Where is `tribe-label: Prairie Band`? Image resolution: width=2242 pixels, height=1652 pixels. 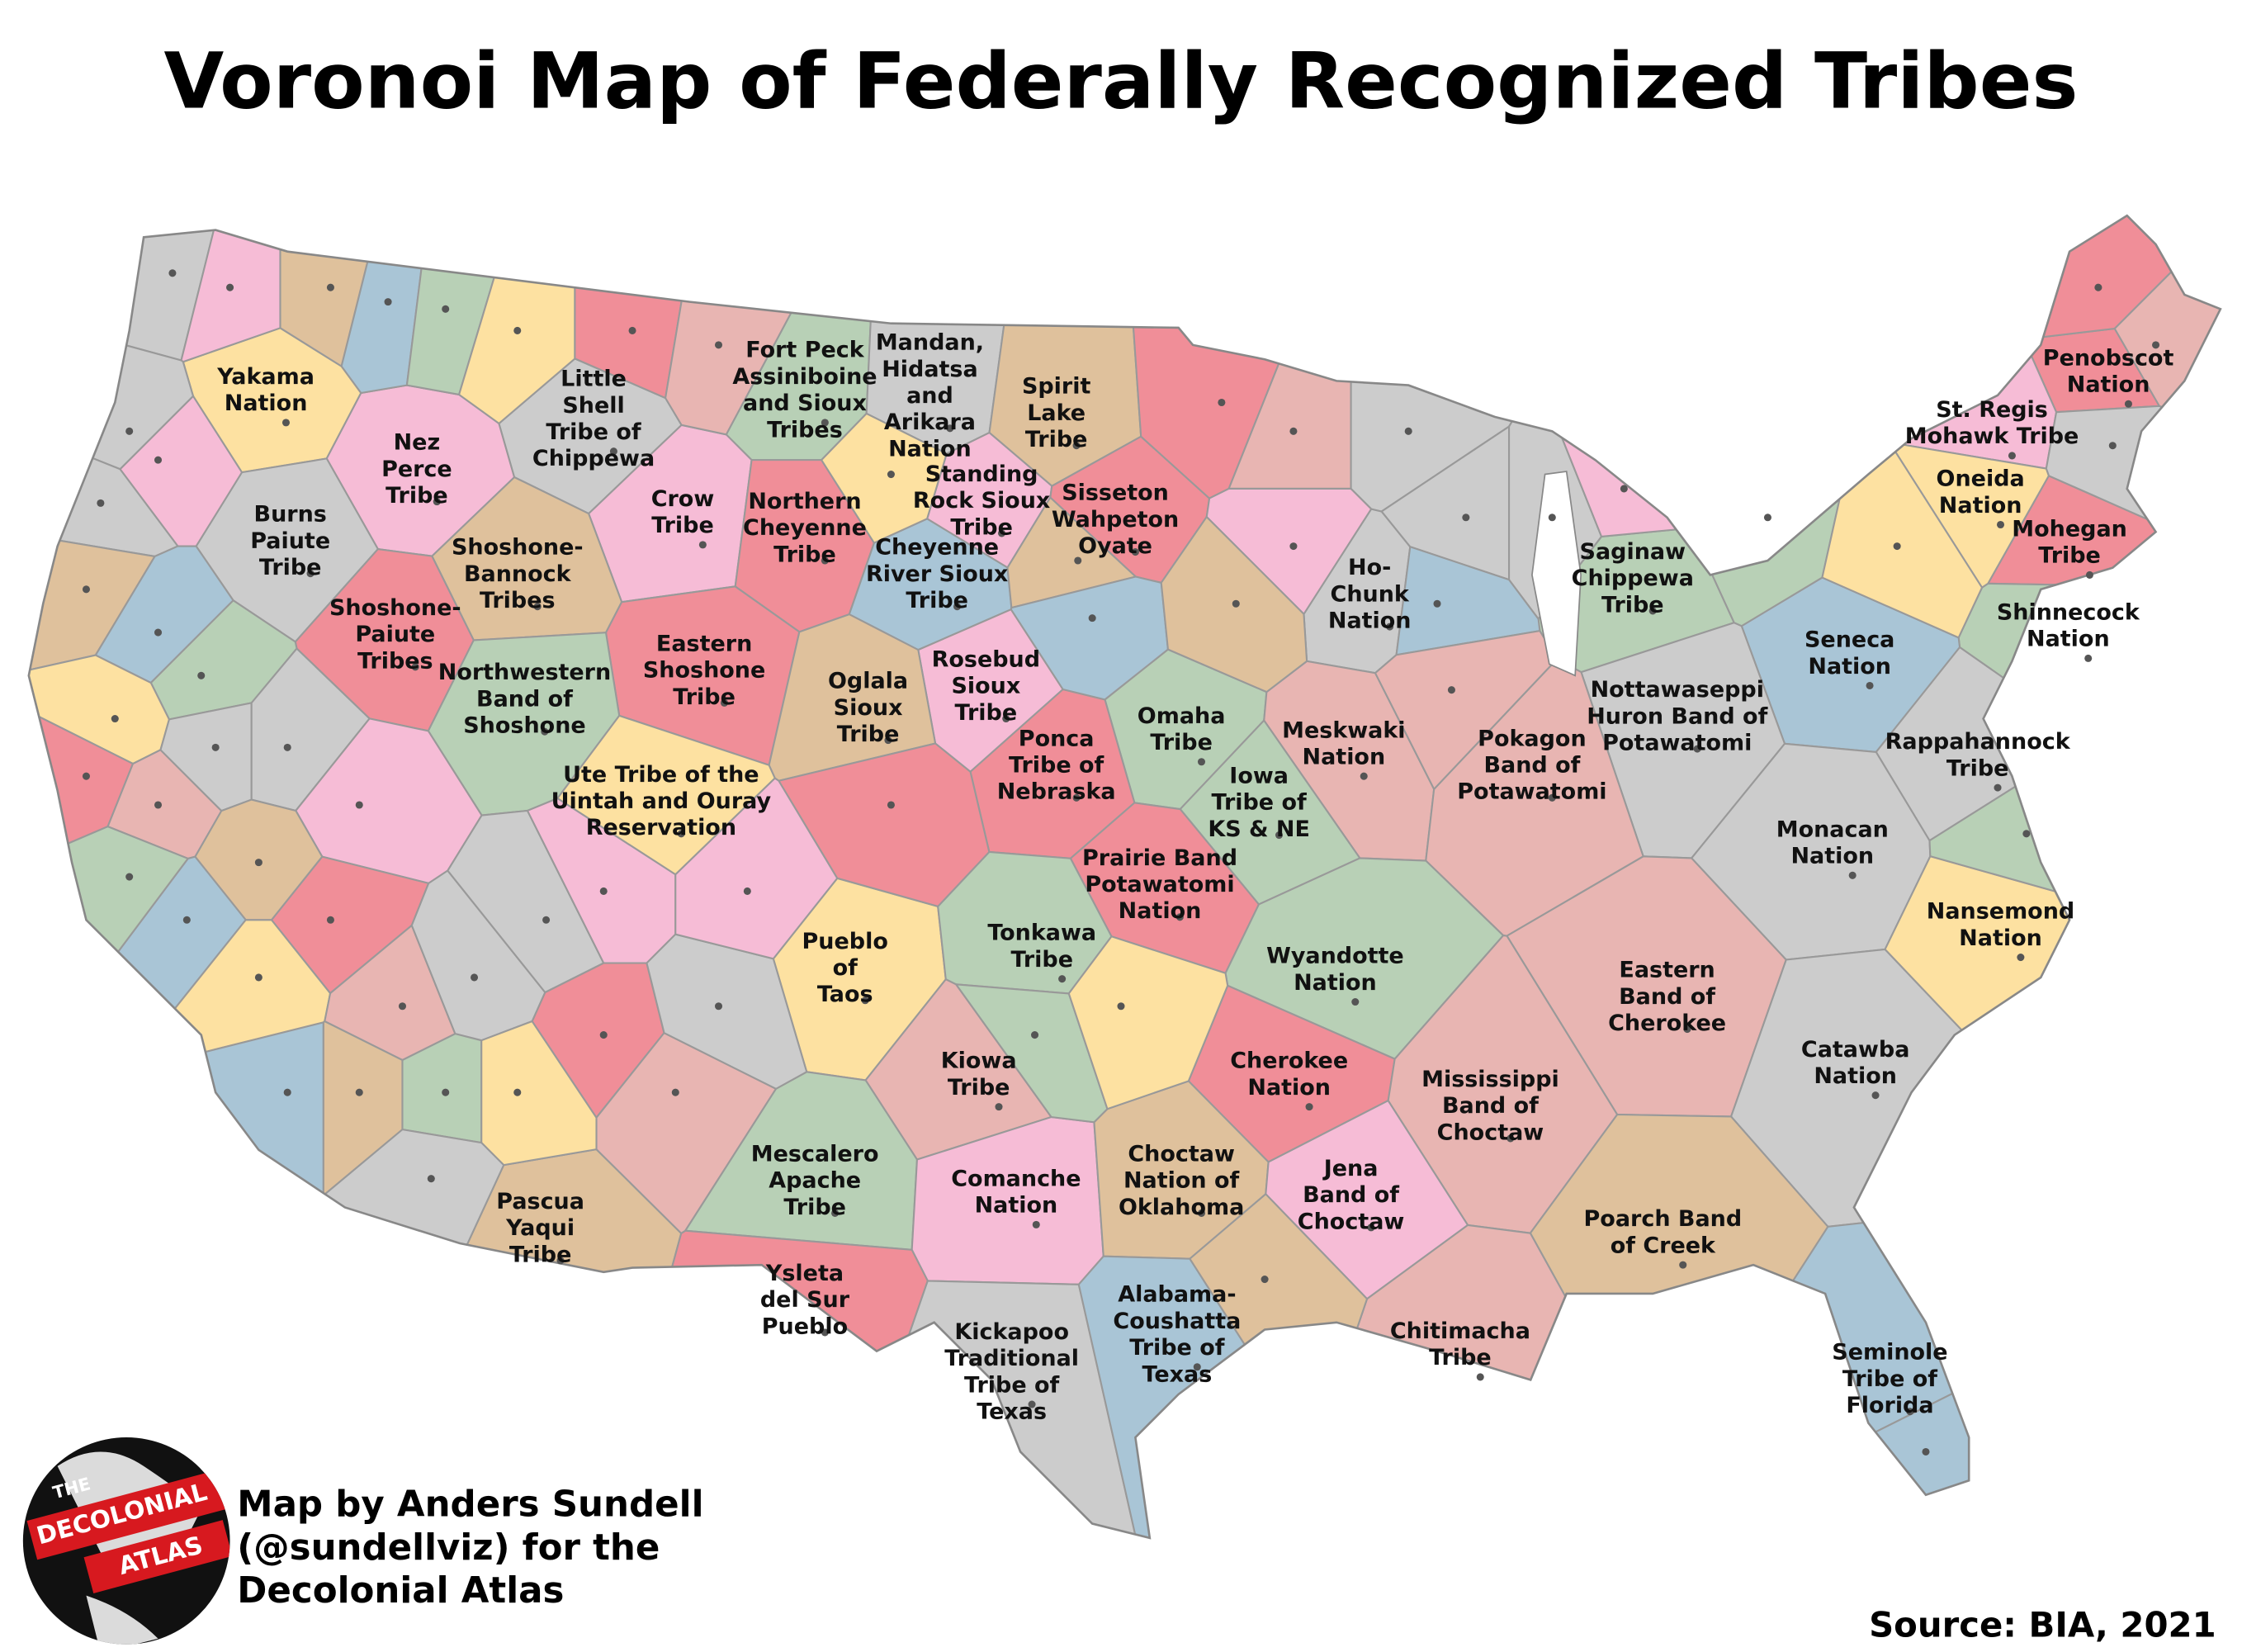 tribe-label: Prairie Band is located at coordinates (1159, 858).